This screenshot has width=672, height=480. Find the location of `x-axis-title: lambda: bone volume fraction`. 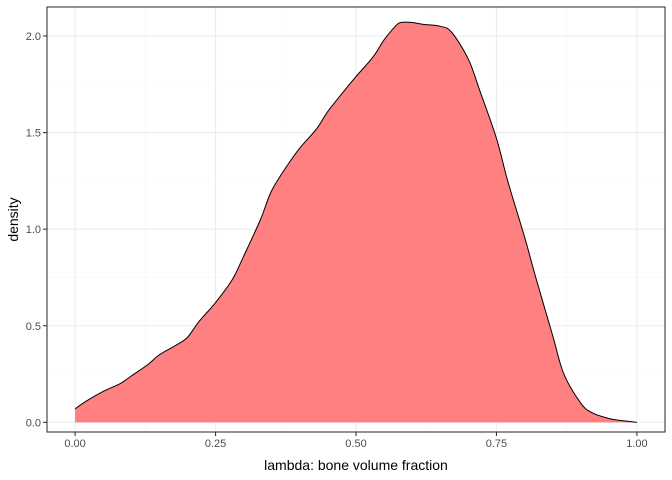

x-axis-title: lambda: bone volume fraction is located at coordinates (356, 465).